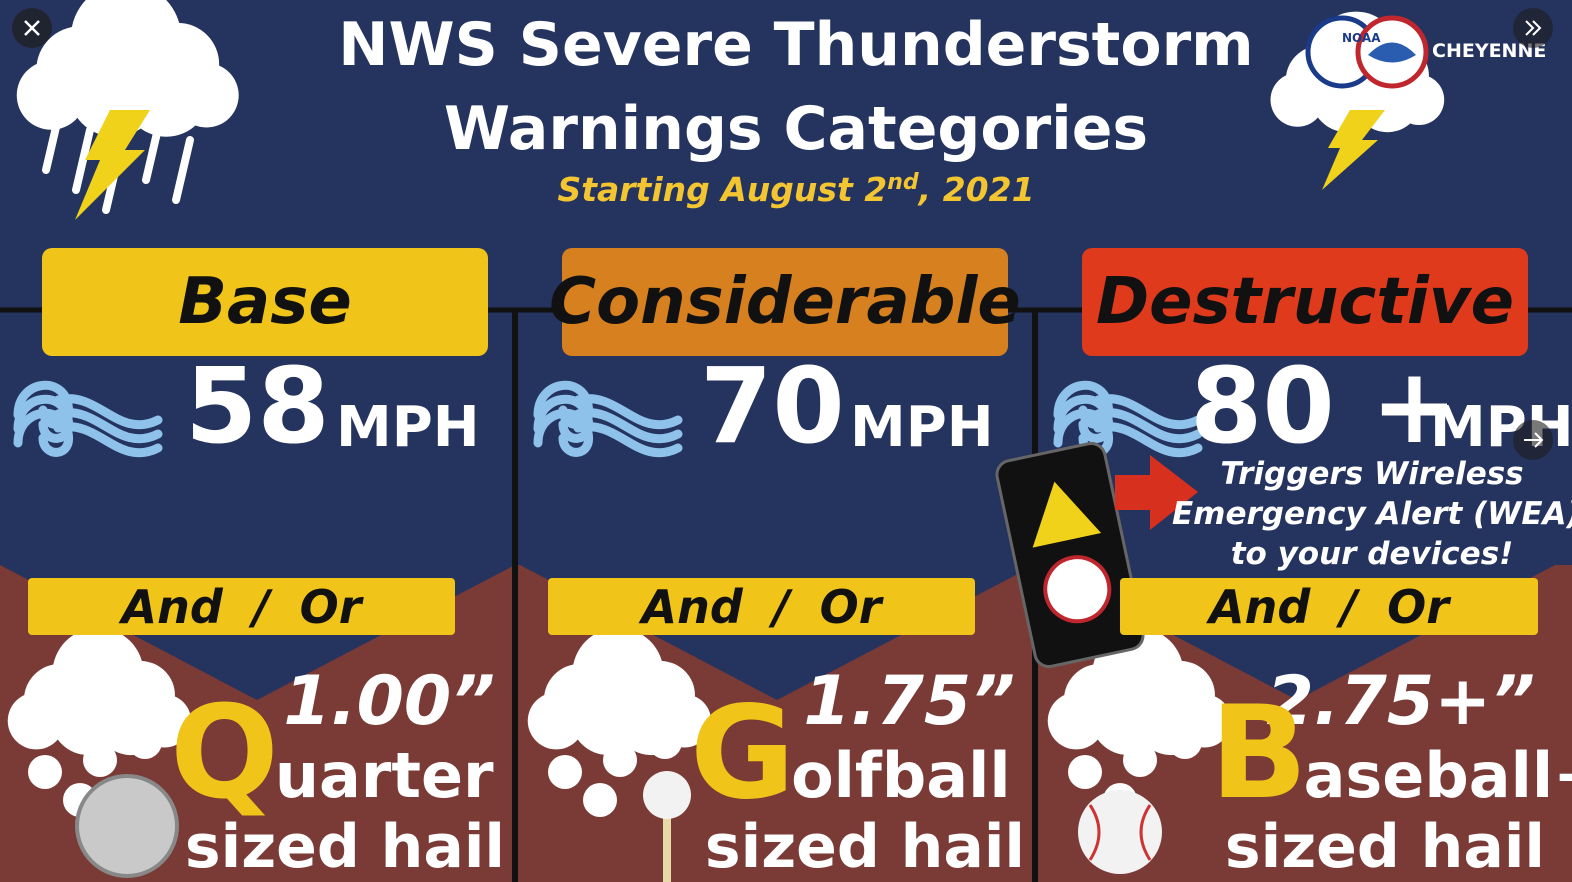 The image size is (1572, 882). I want to click on hail-object-rest: olfball, so click(901, 775).